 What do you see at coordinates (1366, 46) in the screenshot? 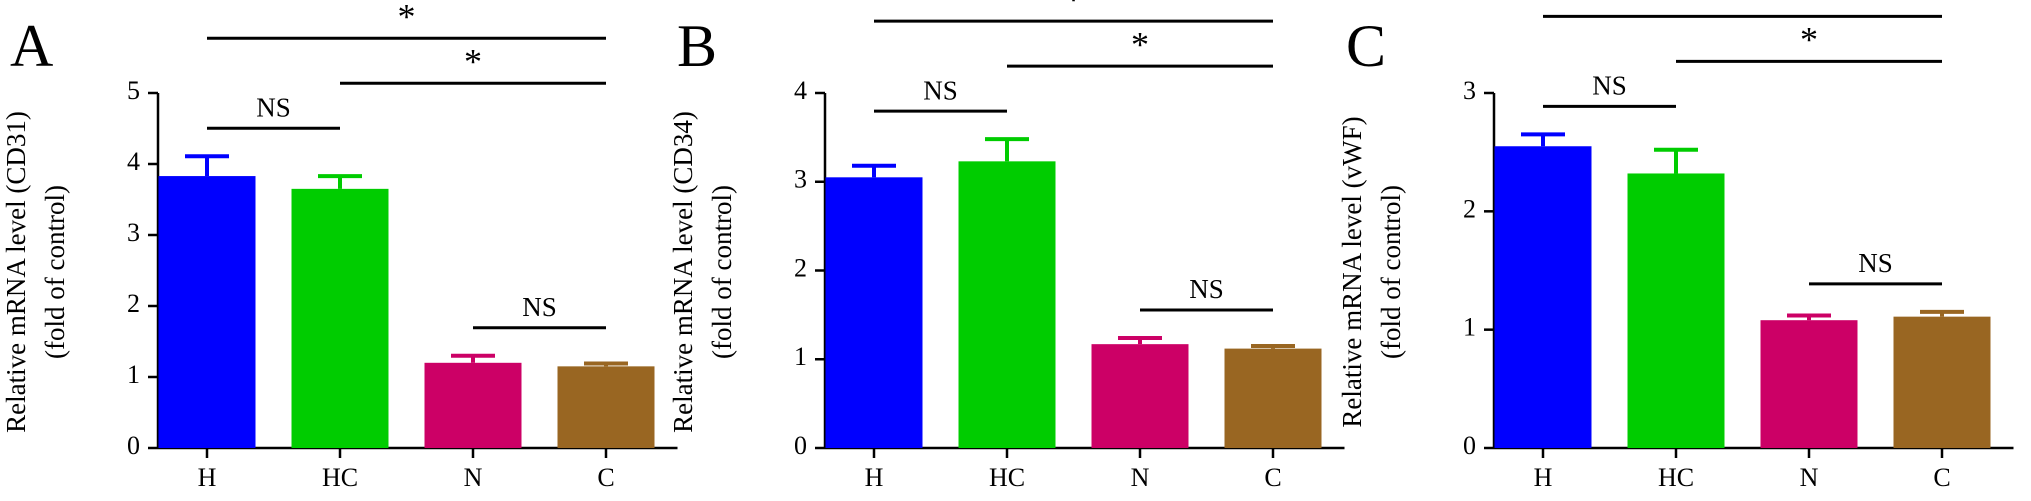
I see `panel-label: C` at bounding box center [1366, 46].